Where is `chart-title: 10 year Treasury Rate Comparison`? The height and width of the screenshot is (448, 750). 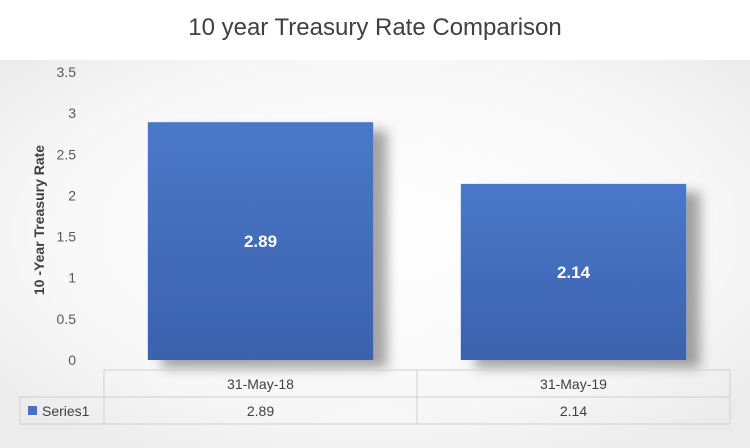
chart-title: 10 year Treasury Rate Comparison is located at coordinates (375, 27).